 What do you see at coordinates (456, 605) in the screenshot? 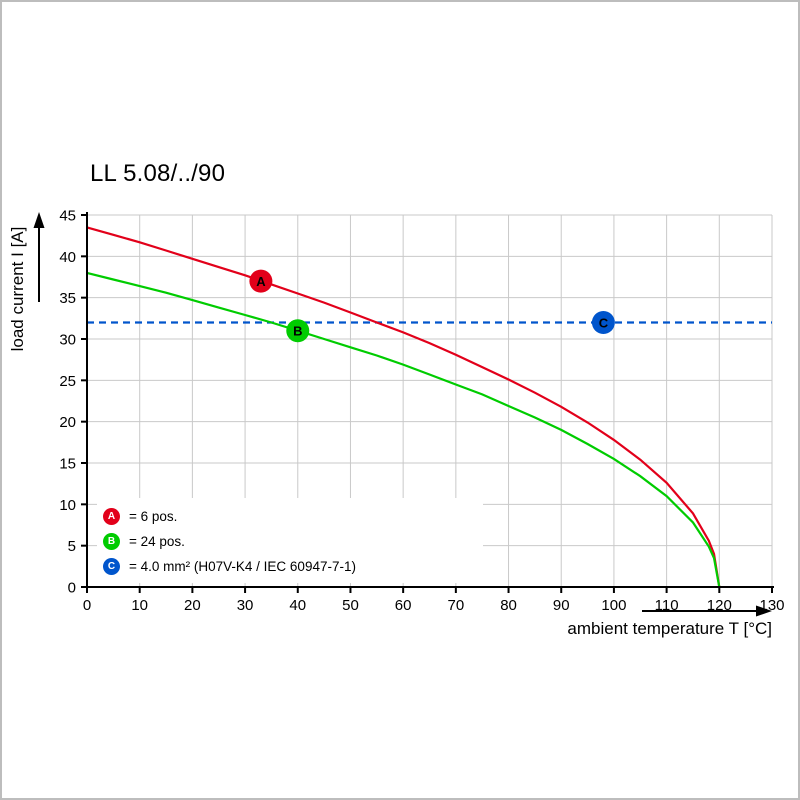
I see `x-tick-label: 70` at bounding box center [456, 605].